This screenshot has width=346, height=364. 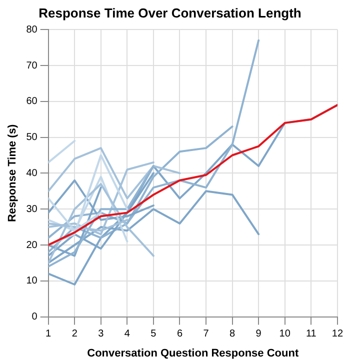 What do you see at coordinates (206, 334) in the screenshot?
I see `x-tick-label: 7` at bounding box center [206, 334].